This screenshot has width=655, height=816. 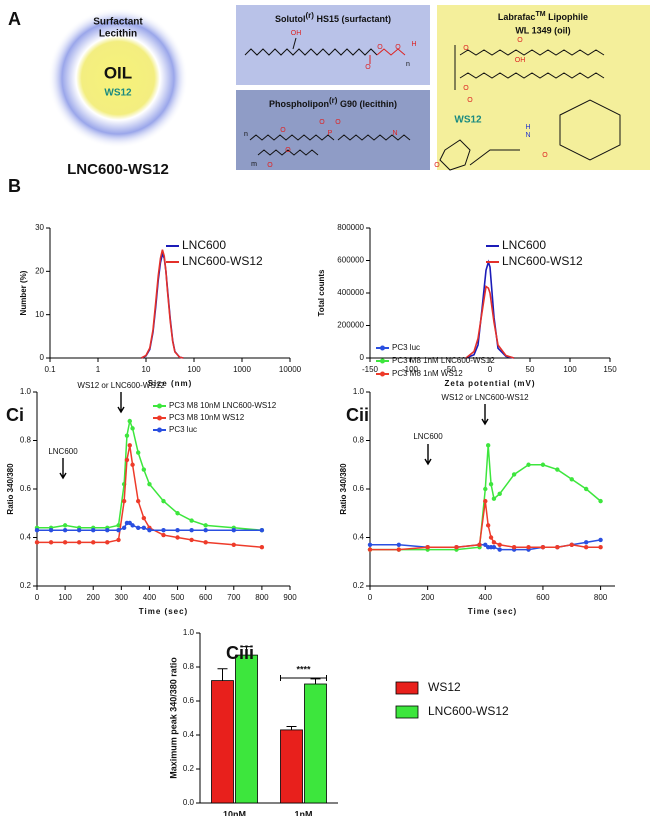 I want to click on y-tick-label: 30, so click(x=39, y=227).